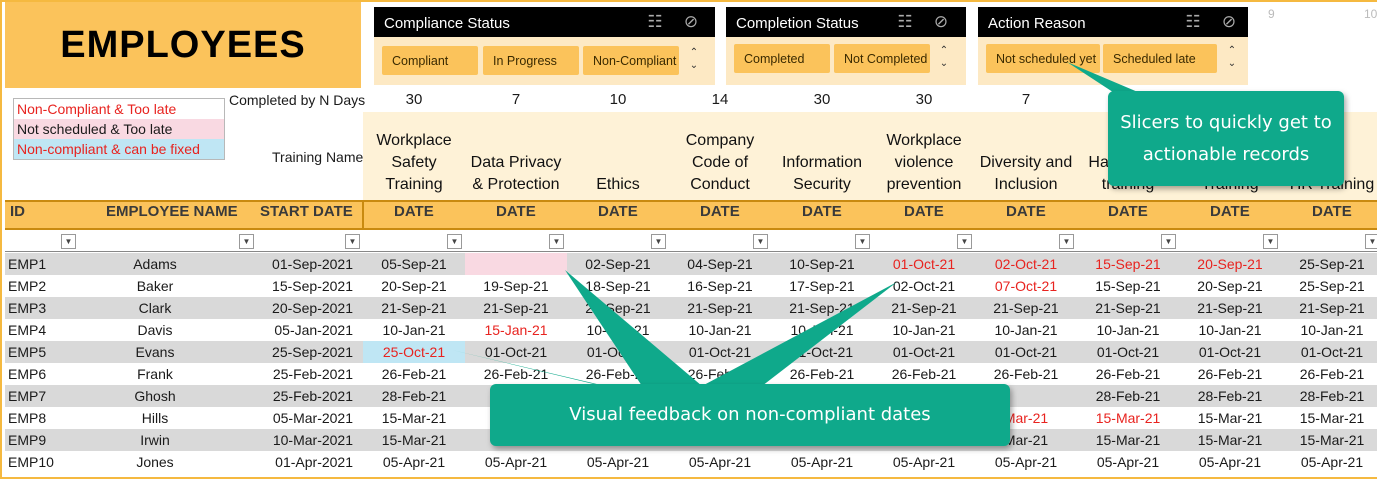  What do you see at coordinates (1109, 80) in the screenshot?
I see `slicer-callout-pointer` at bounding box center [1109, 80].